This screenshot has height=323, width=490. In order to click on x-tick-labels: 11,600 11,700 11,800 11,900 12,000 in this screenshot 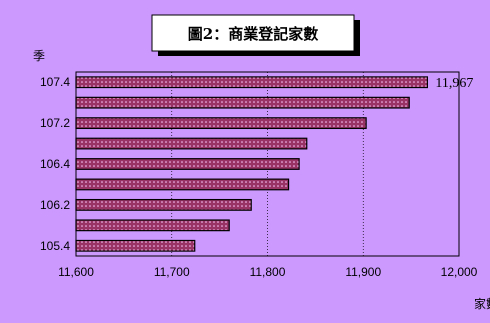, I will do `click(268, 272)`.